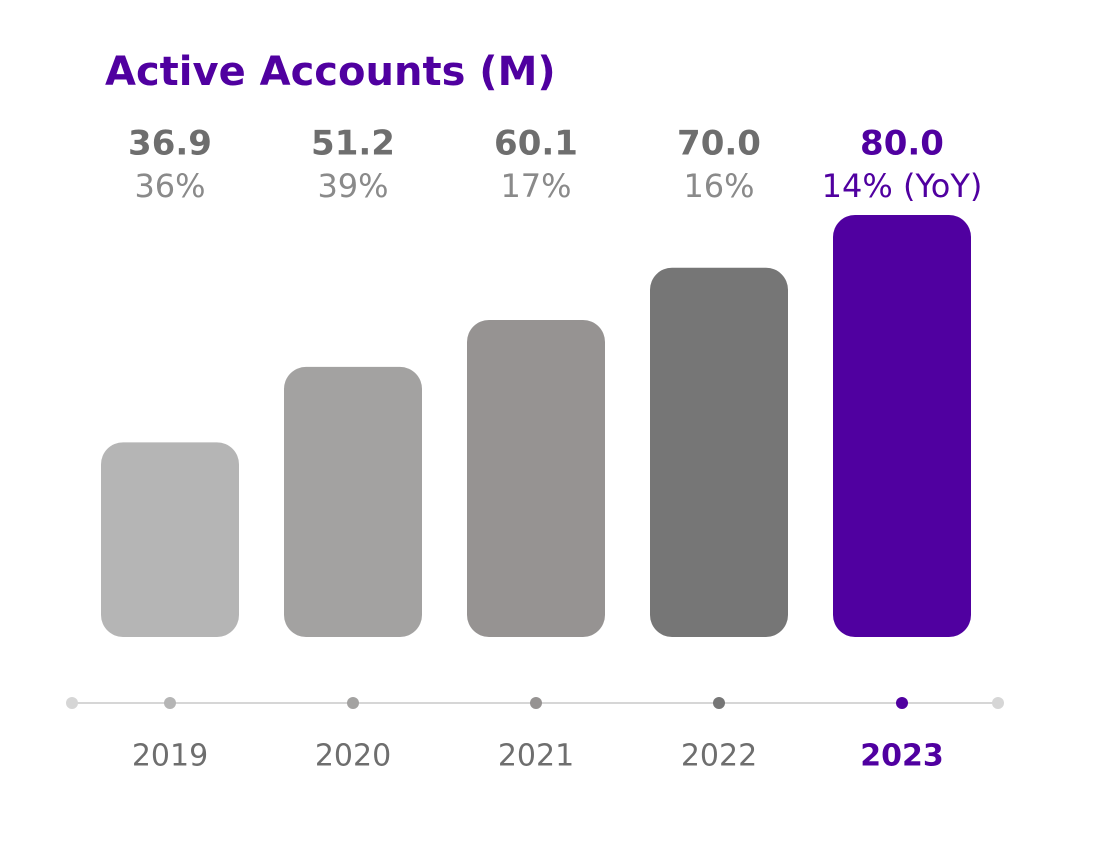  I want to click on x-tick-label: 2019, so click(170, 756).